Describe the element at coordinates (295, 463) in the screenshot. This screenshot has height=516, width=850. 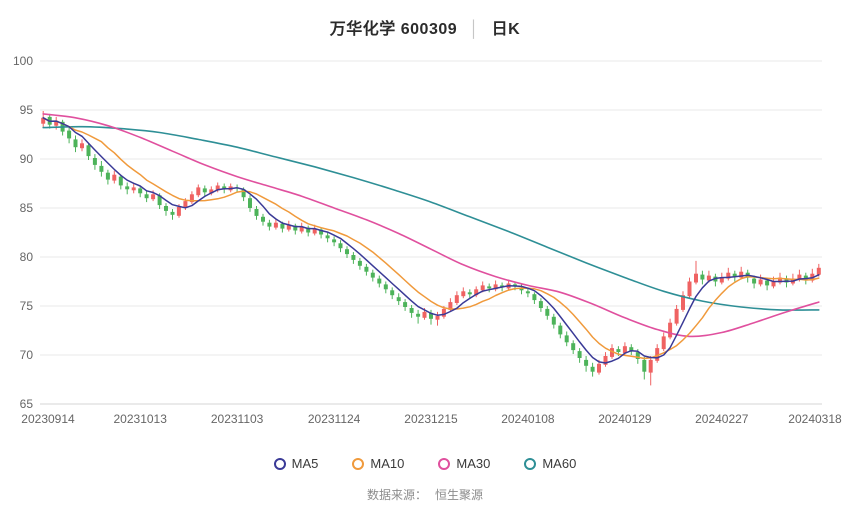
I see `legend-ma5: MA5` at that location.